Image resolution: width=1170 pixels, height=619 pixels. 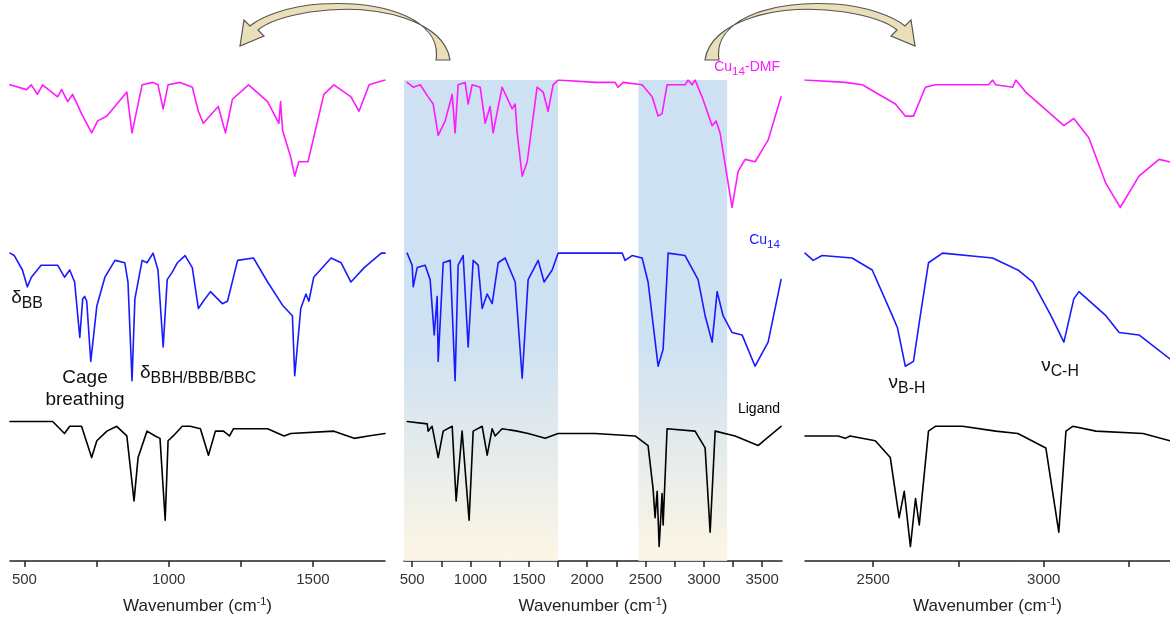 I want to click on series-label: Ligand, so click(x=758, y=407).